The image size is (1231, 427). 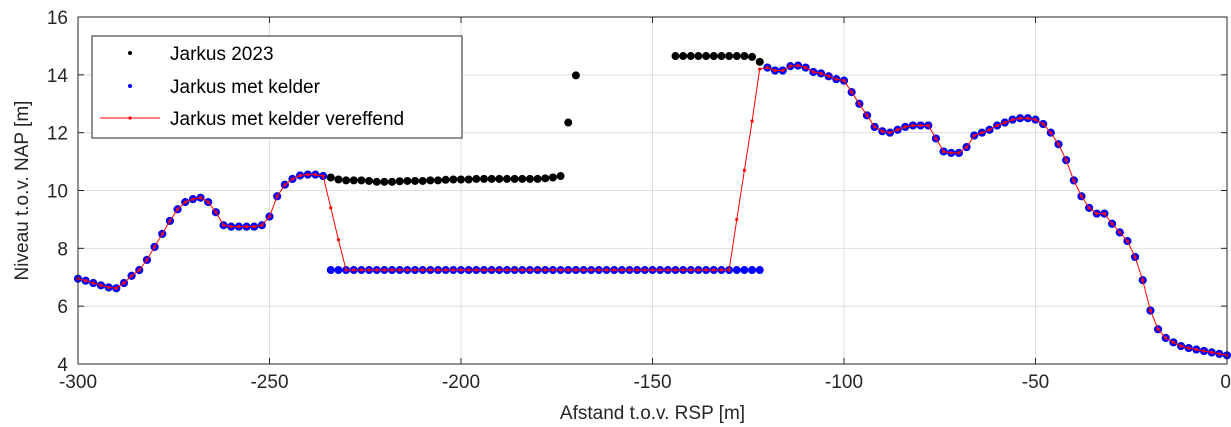 What do you see at coordinates (57, 18) in the screenshot?
I see `y-tick-label: 16` at bounding box center [57, 18].